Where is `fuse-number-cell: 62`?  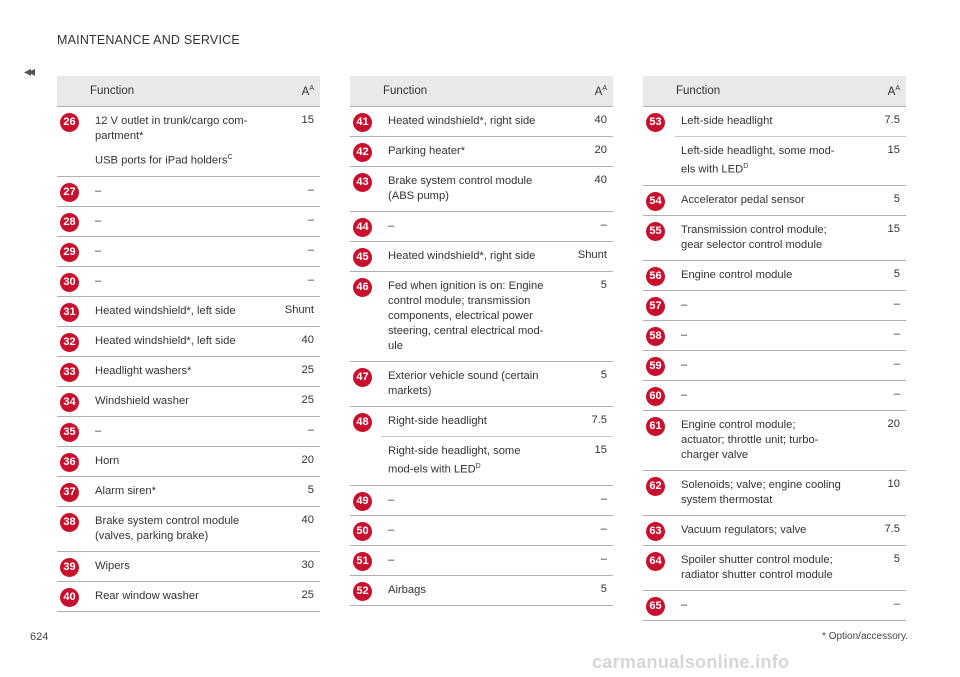
fuse-number-cell: 62 is located at coordinates (659, 493).